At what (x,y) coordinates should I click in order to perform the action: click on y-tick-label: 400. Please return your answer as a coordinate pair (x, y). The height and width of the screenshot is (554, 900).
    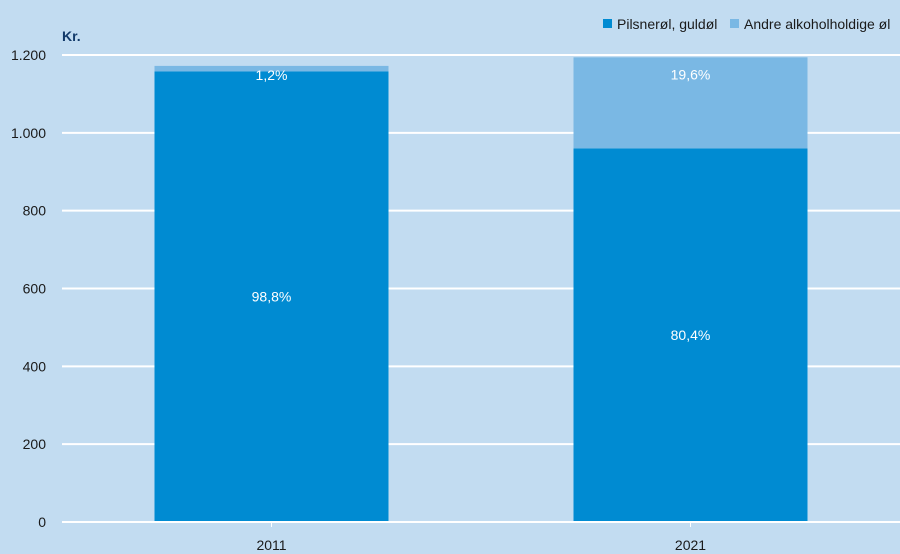
    Looking at the image, I should click on (35, 366).